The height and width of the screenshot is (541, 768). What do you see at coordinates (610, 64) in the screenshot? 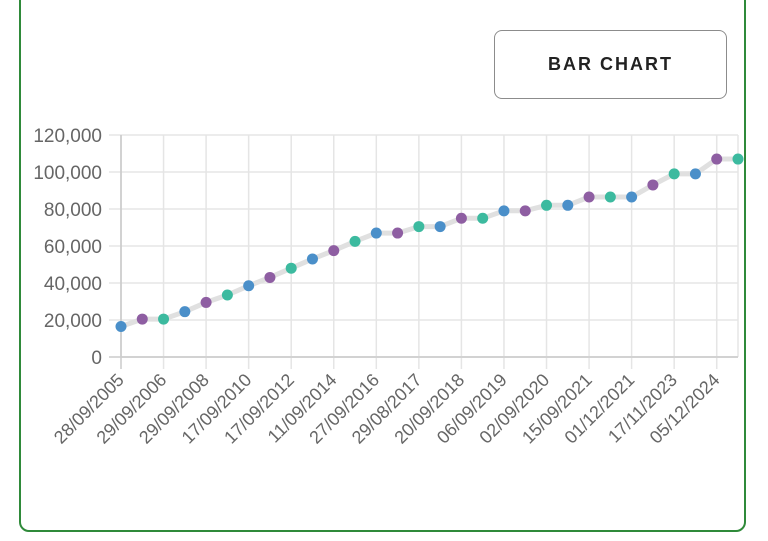
I see `bar-chart-toggle-button: BAR CHART` at bounding box center [610, 64].